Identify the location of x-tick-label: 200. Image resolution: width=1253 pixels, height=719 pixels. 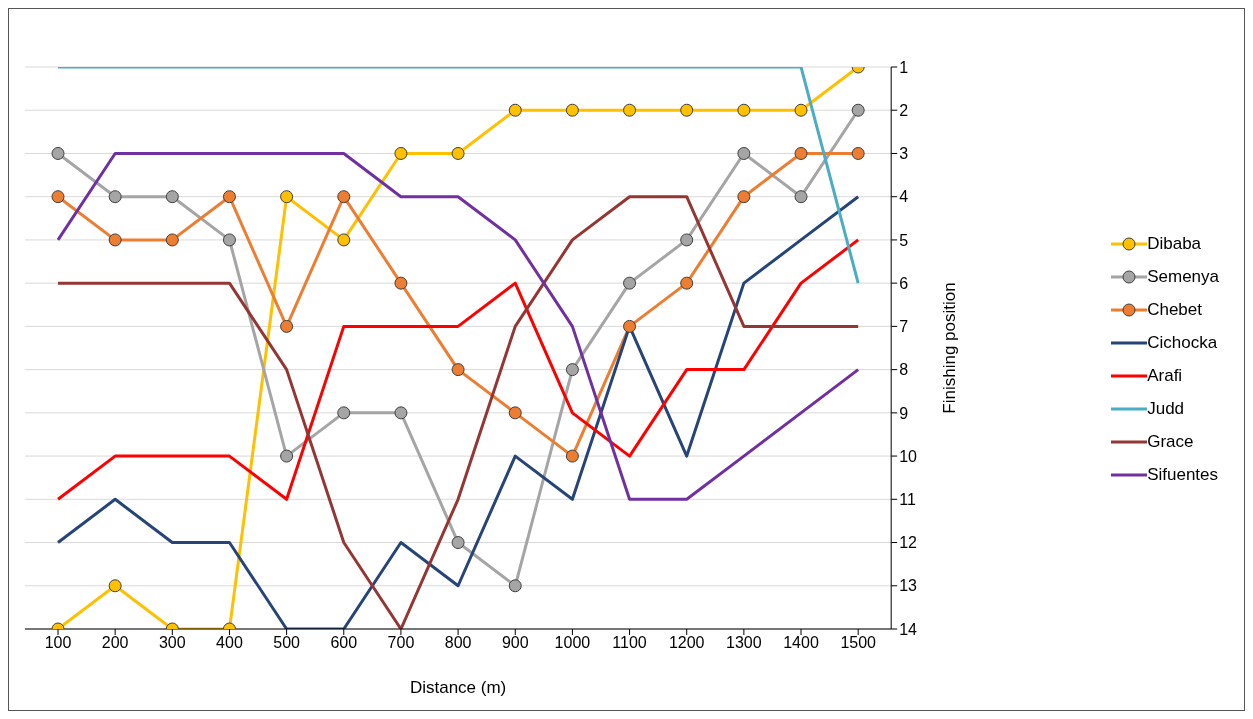
(115, 643).